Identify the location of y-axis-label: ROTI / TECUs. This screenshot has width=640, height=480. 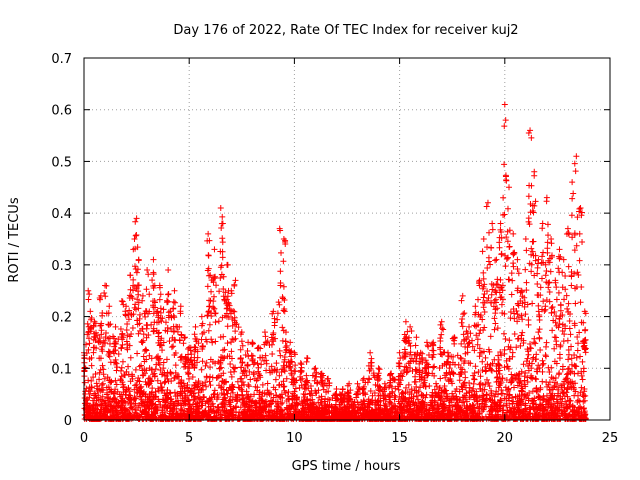
(14, 239).